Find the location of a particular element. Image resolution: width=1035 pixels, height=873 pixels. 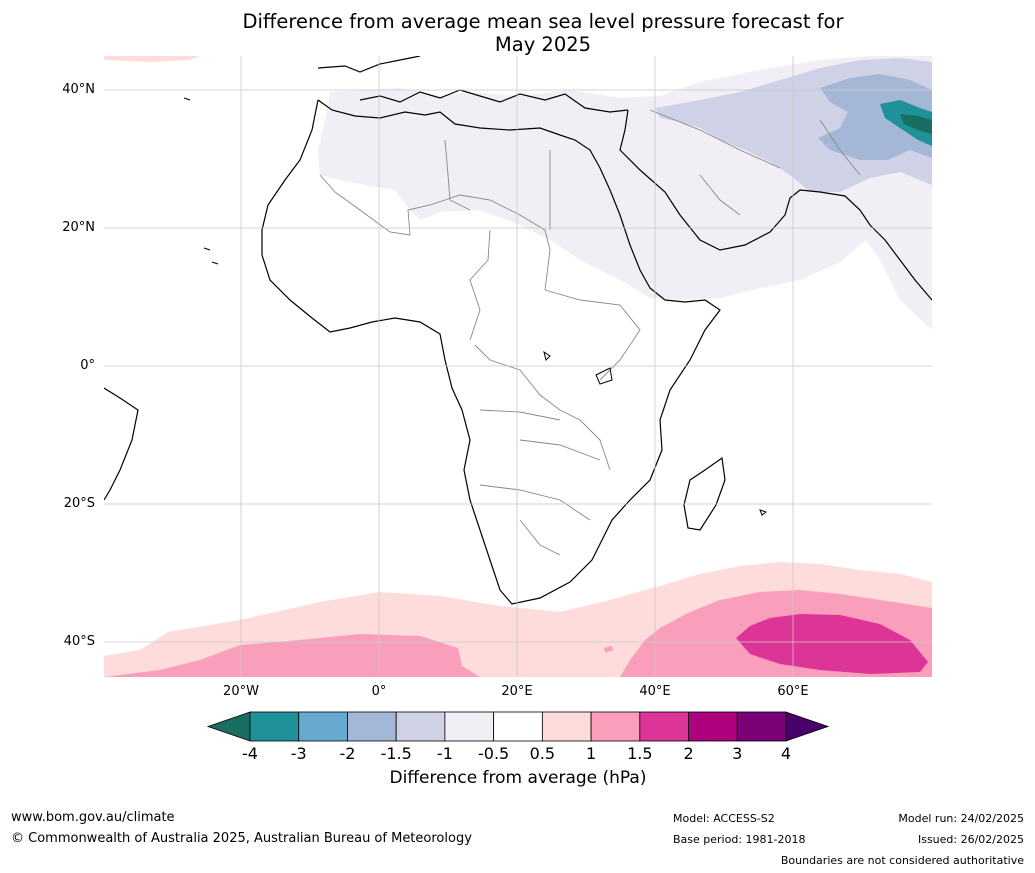

colorbar-tick-label: 3 is located at coordinates (737, 753).